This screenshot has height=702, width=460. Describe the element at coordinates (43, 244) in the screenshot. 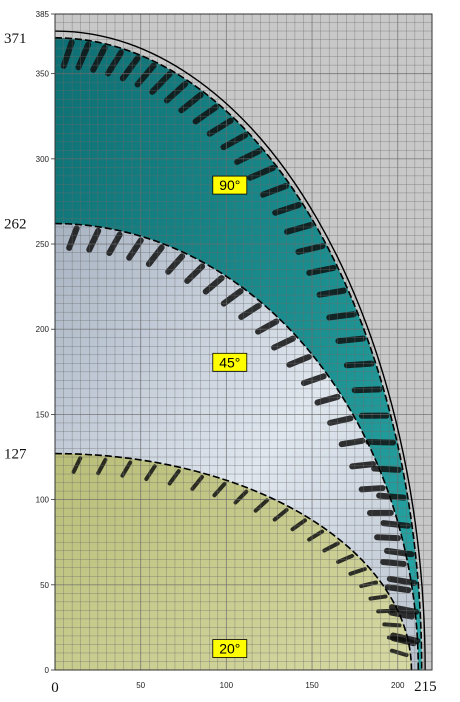

I see `y-tick-label: 250` at that location.